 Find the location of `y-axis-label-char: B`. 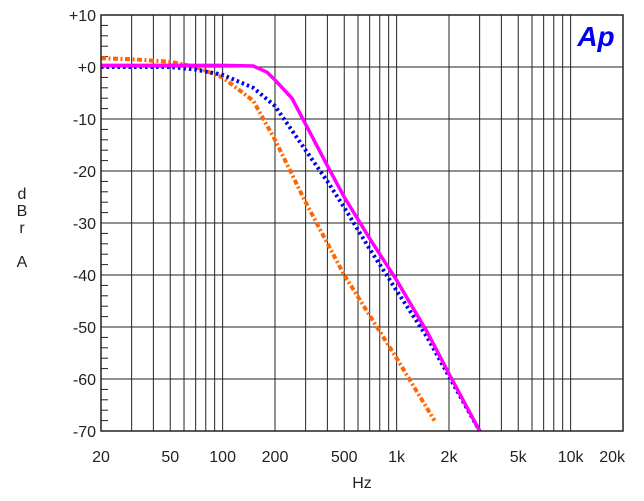

y-axis-label-char: B is located at coordinates (22, 211).